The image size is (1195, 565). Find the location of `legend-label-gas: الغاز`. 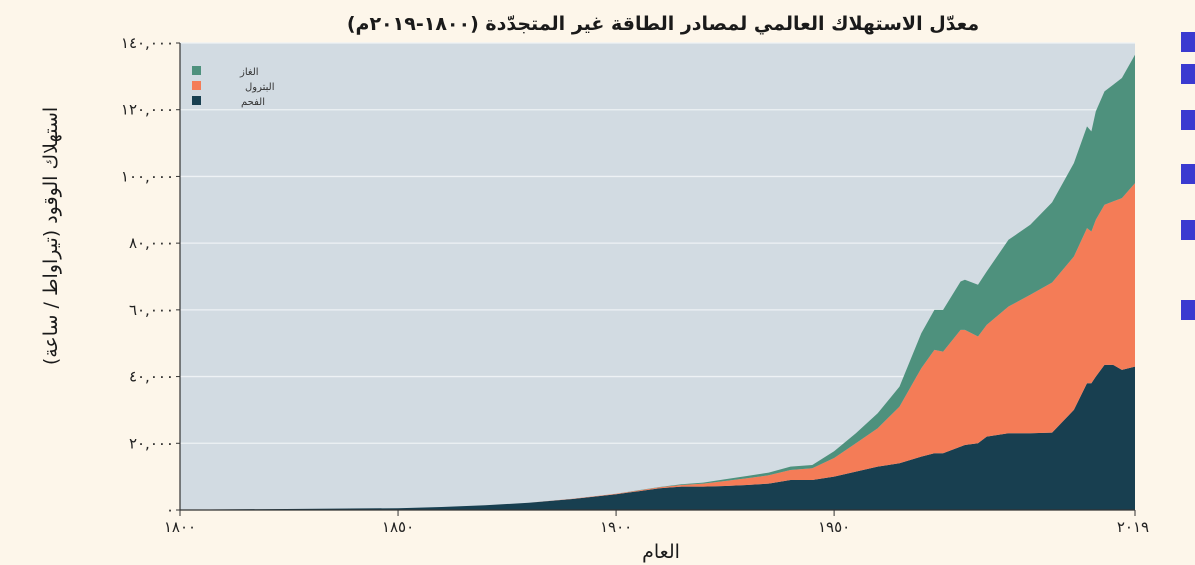

legend-label-gas: الغاز is located at coordinates (249, 72).